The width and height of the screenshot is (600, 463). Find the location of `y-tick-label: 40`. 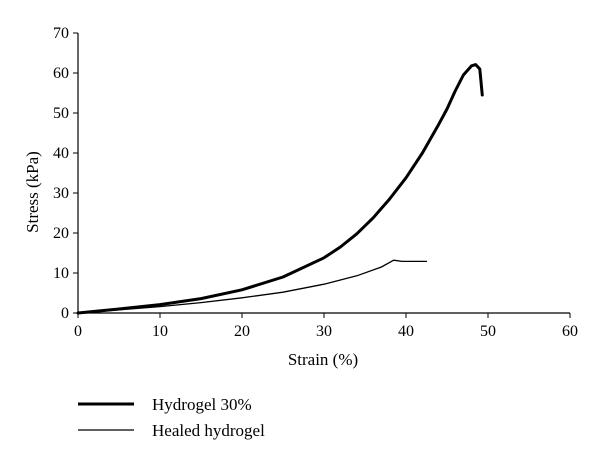

y-tick-label: 40 is located at coordinates (61, 153).